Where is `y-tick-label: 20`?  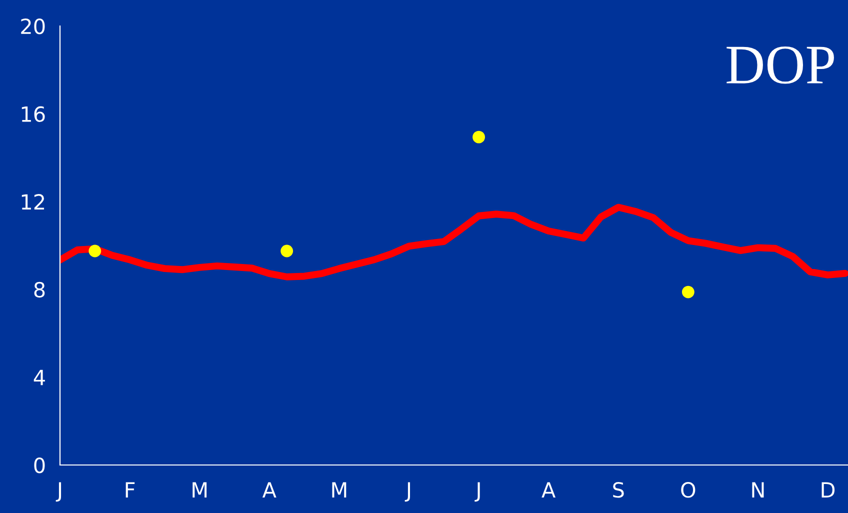 y-tick-label: 20 is located at coordinates (33, 26).